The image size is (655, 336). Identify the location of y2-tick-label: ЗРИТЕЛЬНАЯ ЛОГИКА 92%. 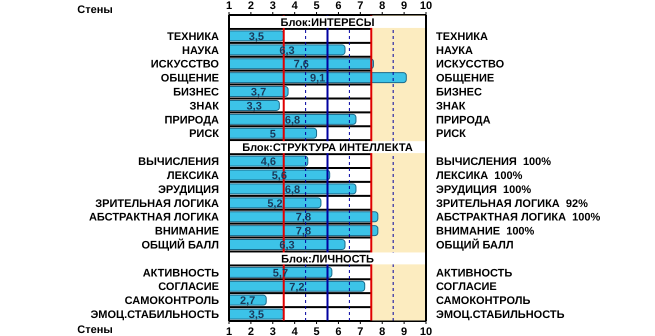
(512, 204).